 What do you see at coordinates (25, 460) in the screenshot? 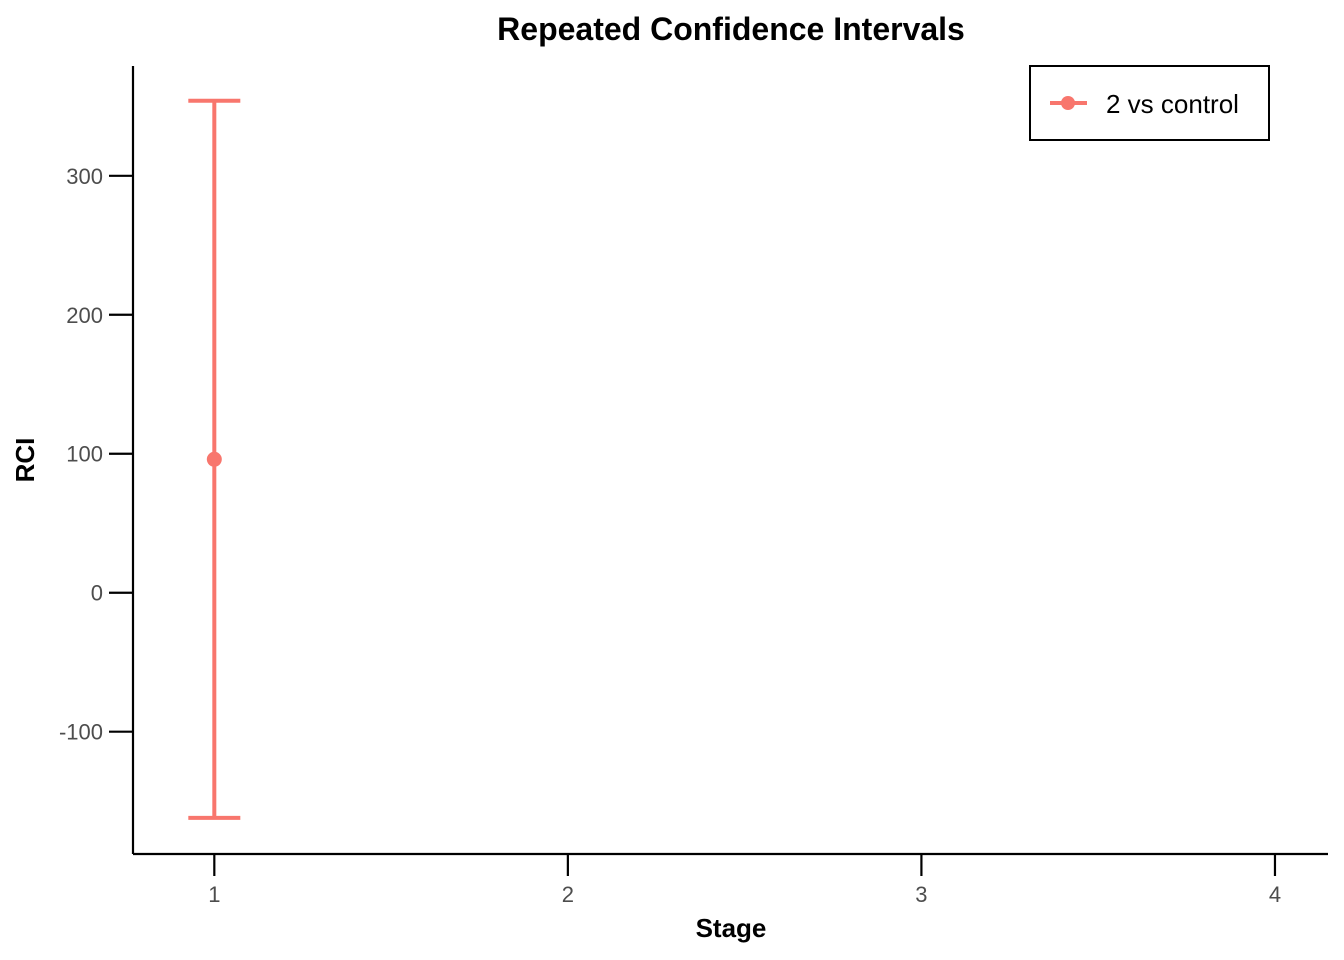
I see `y-axis-title: RCI` at bounding box center [25, 460].